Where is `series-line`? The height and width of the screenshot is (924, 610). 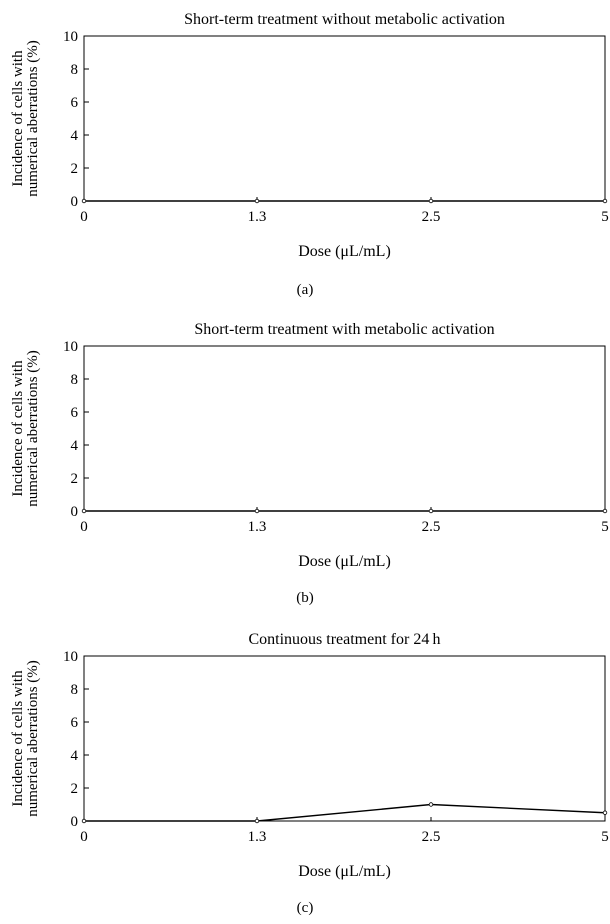 series-line is located at coordinates (345, 812).